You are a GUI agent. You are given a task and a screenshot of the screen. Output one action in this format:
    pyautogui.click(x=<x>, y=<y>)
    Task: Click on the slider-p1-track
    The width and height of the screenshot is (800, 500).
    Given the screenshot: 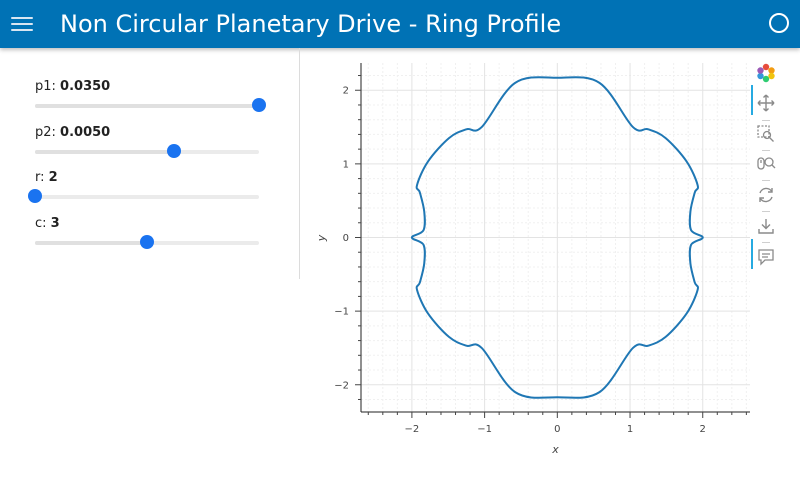 What is the action you would take?
    pyautogui.click(x=150, y=105)
    